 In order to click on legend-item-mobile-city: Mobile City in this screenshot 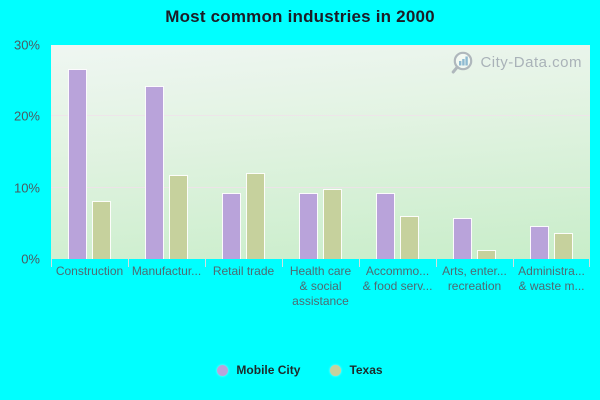, I will do `click(258, 370)`.